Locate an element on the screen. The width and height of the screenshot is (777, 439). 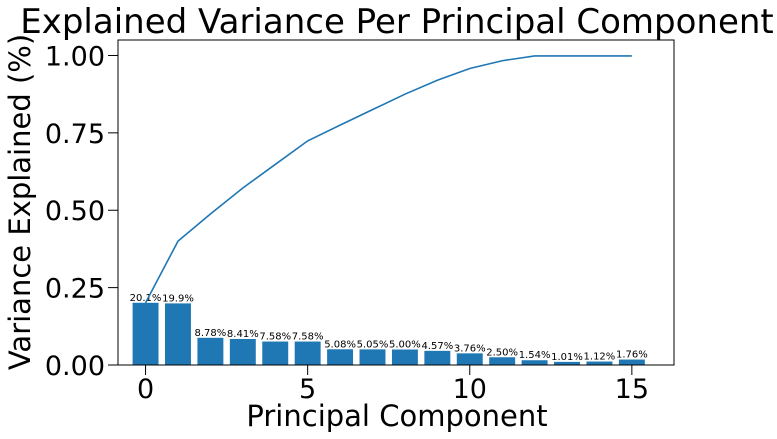
bar-label-2: 8.78% is located at coordinates (211, 333).